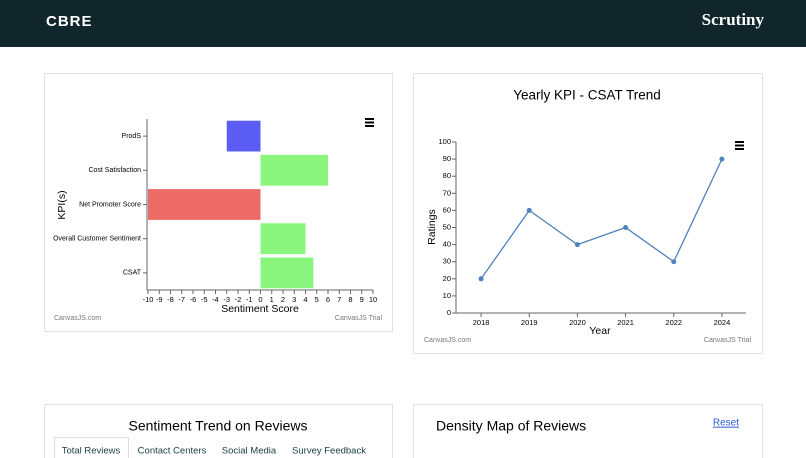 The height and width of the screenshot is (458, 806). Describe the element at coordinates (260, 299) in the screenshot. I see `x-tick-label: 0` at that location.